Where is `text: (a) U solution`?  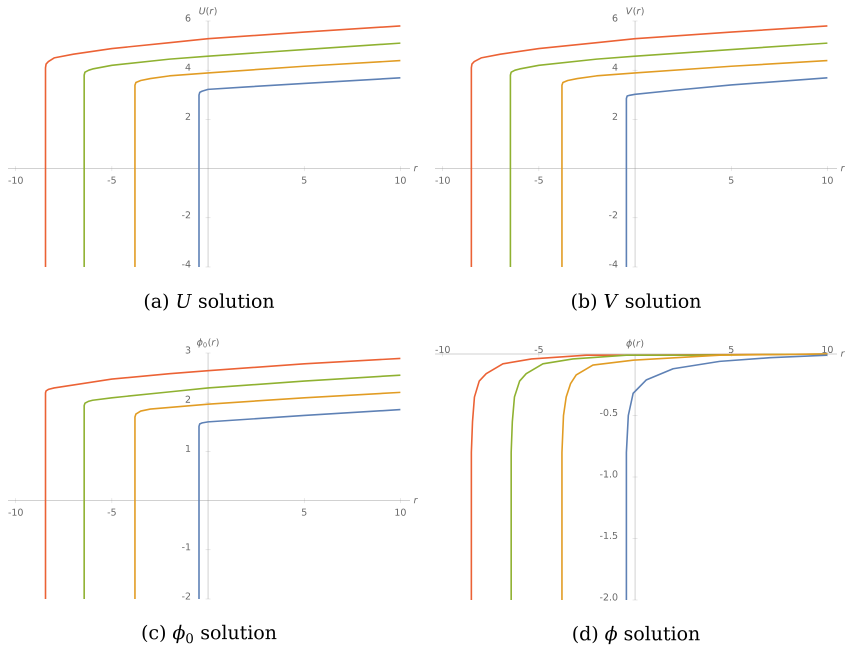 text: (a) U solution is located at coordinates (209, 302).